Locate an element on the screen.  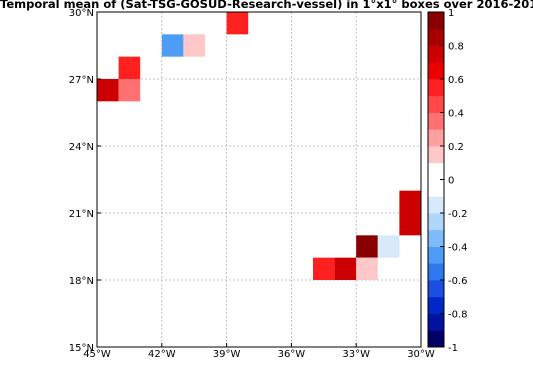
colorbar-tick-label: 0.4 is located at coordinates (456, 114).